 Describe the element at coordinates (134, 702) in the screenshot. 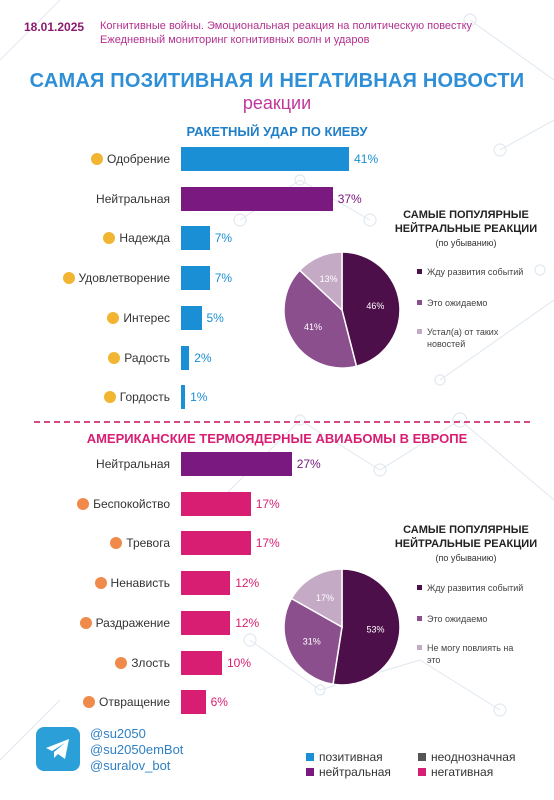

I see `bar-label-text: Отвращение` at that location.